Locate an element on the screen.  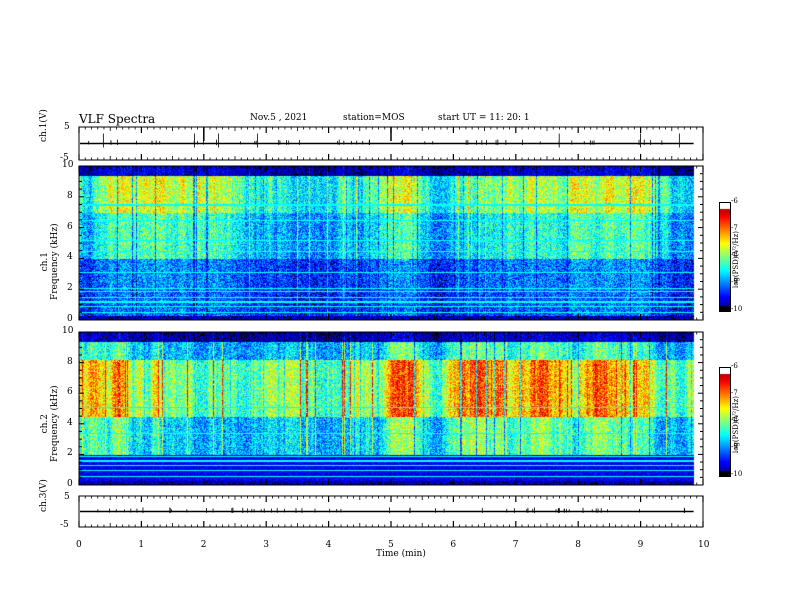
ch1-colorbar-tick-3: -9 is located at coordinates (734, 282).